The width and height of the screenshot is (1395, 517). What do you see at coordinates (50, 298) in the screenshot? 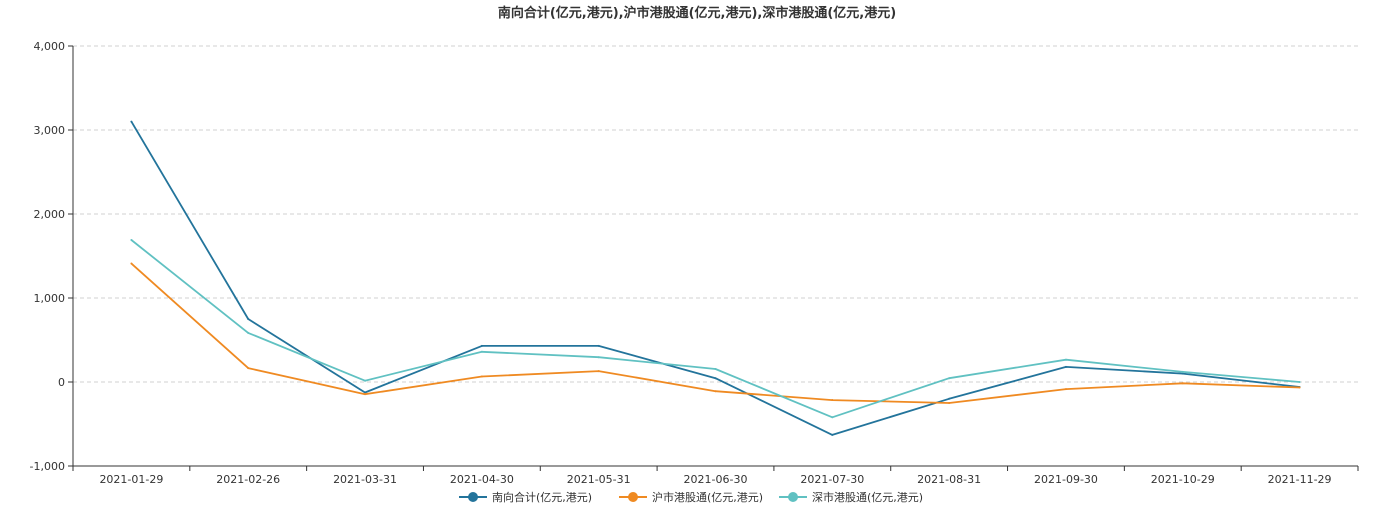
I see `y-tick-label: 1,000` at bounding box center [50, 298].